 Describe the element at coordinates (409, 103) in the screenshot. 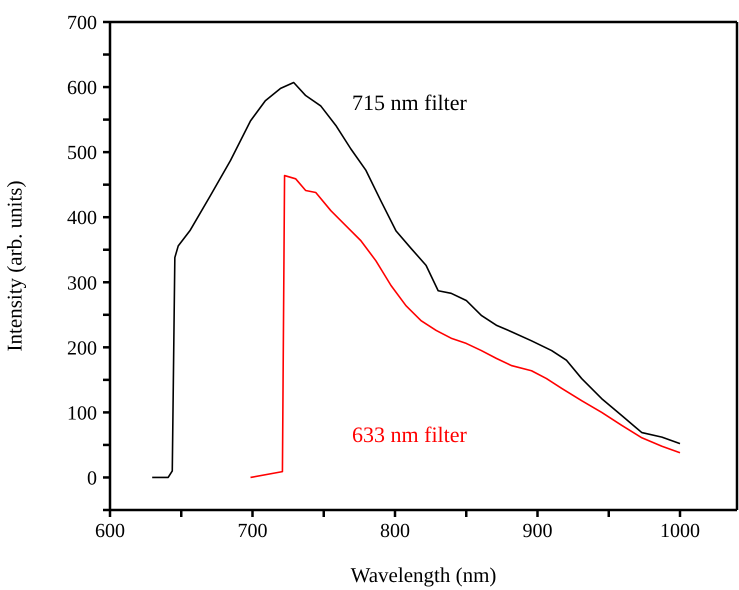

I see `series-label: 715 nm filter` at that location.